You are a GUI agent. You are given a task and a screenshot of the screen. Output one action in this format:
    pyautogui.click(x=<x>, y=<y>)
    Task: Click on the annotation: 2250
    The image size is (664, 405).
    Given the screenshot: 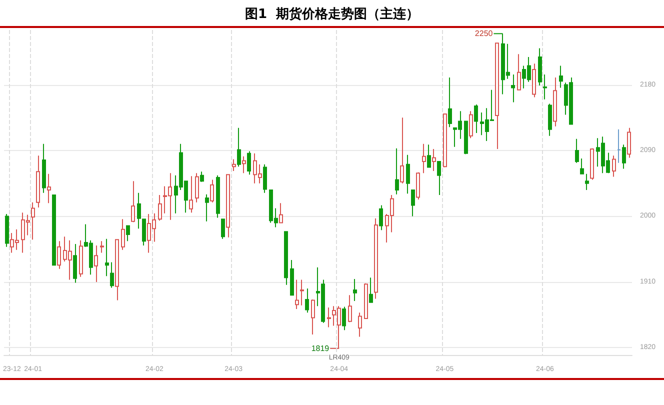 What is the action you would take?
    pyautogui.click(x=484, y=33)
    